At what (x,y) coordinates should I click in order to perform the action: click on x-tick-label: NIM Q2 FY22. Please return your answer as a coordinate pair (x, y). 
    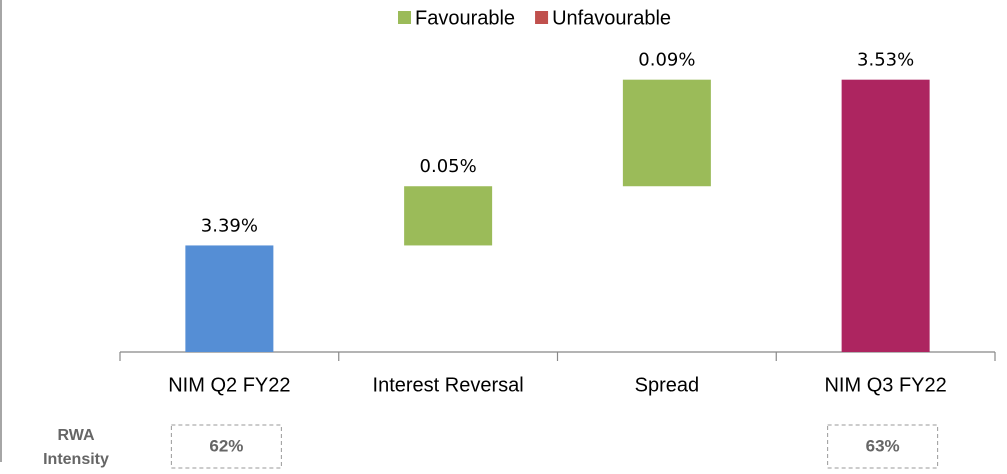
    Looking at the image, I should click on (229, 385).